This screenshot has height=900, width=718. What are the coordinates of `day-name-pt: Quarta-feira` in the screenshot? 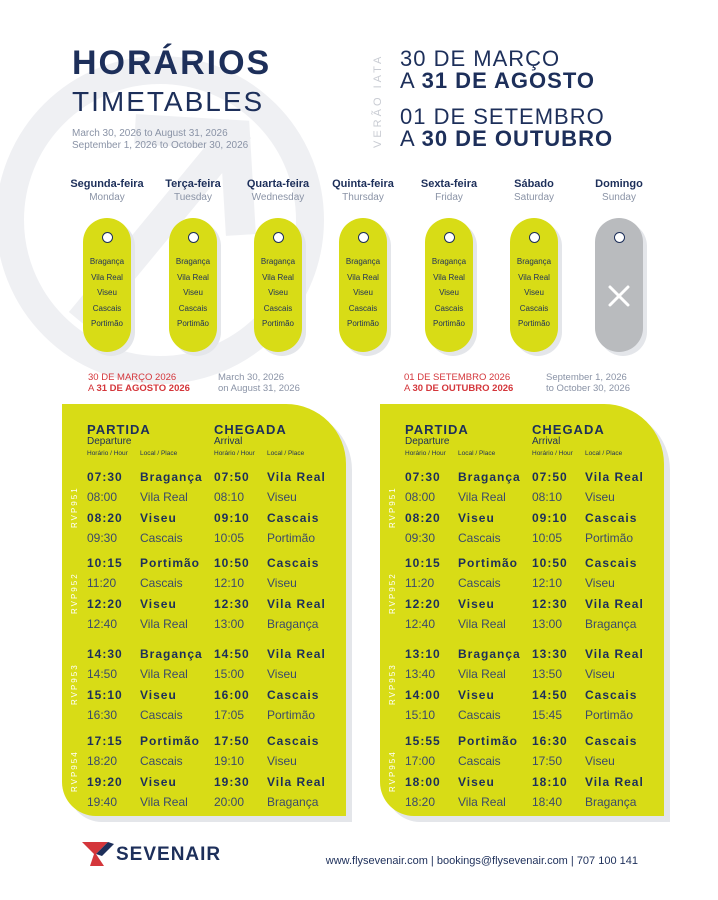 It's located at (278, 184).